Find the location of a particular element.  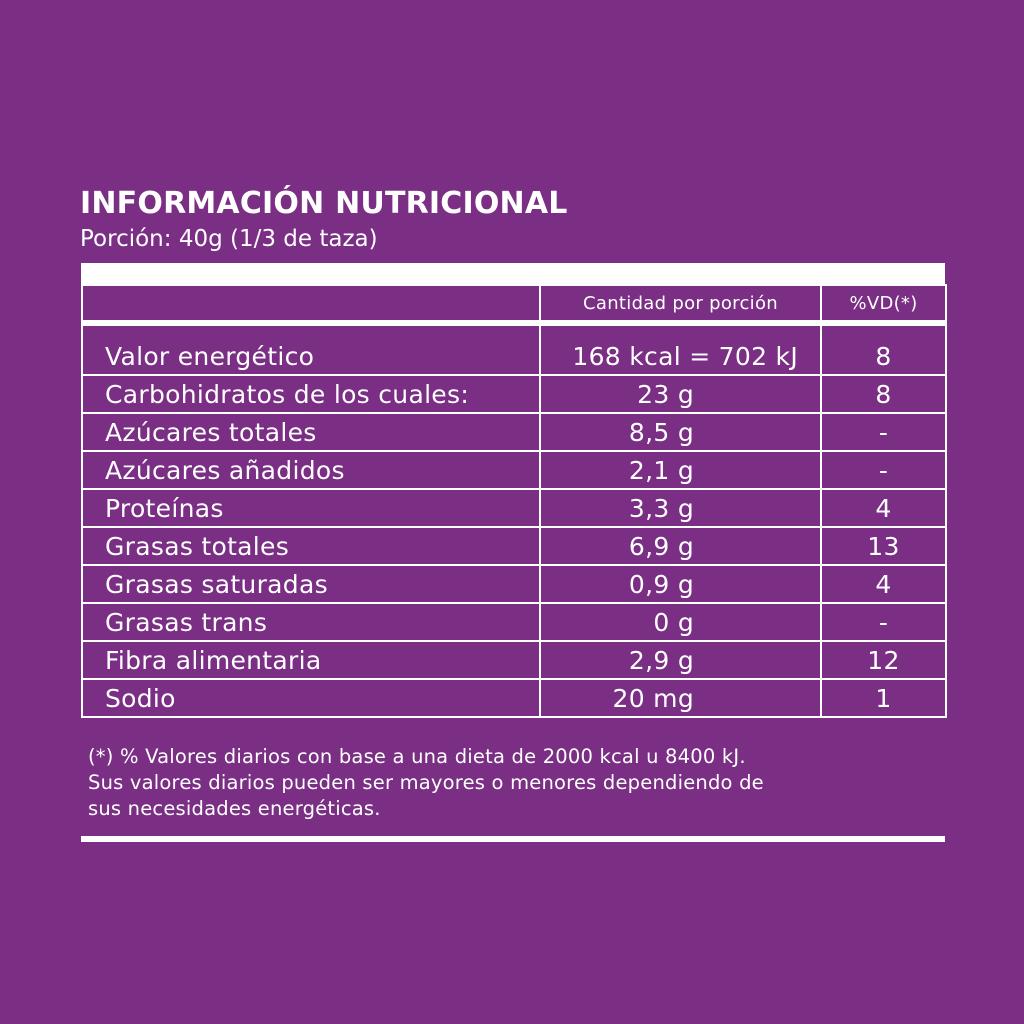

nutrient-name: Proteínas is located at coordinates (311, 508).